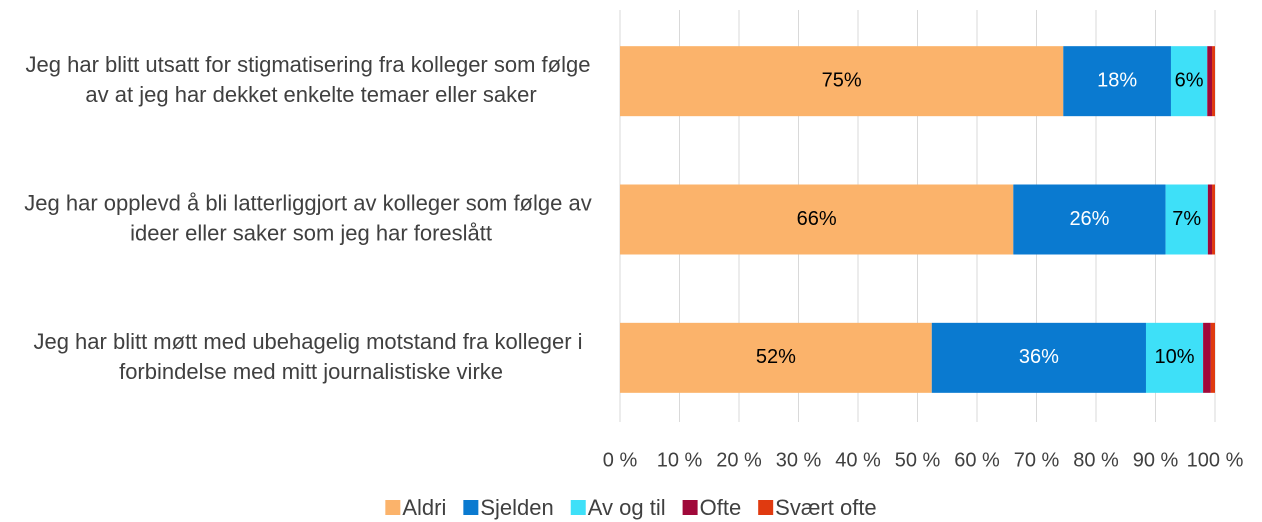  What do you see at coordinates (1096, 460) in the screenshot?
I see `x-tick-label: 80 %` at bounding box center [1096, 460].